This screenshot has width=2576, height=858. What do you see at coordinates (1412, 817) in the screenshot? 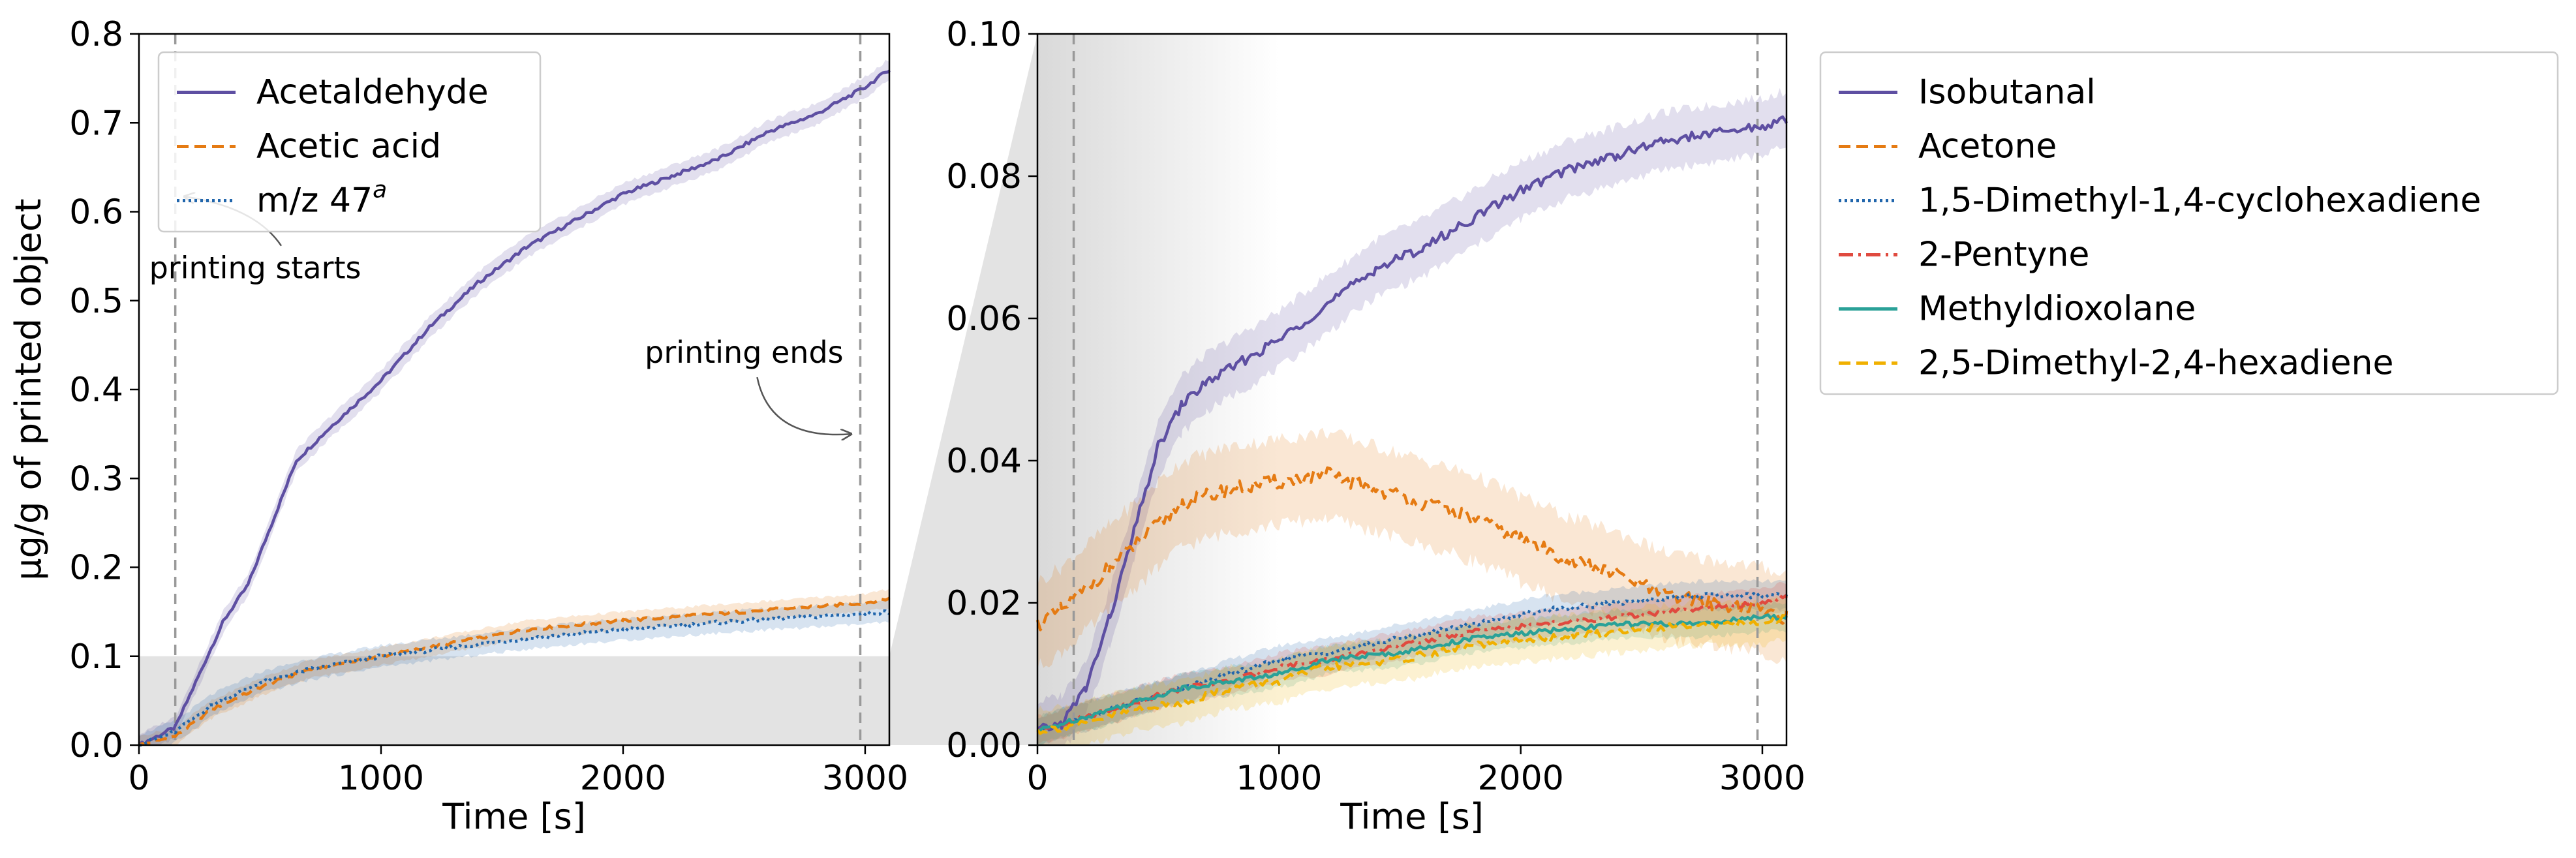
I see `right-x-axis-label: Time [s]` at bounding box center [1412, 817].